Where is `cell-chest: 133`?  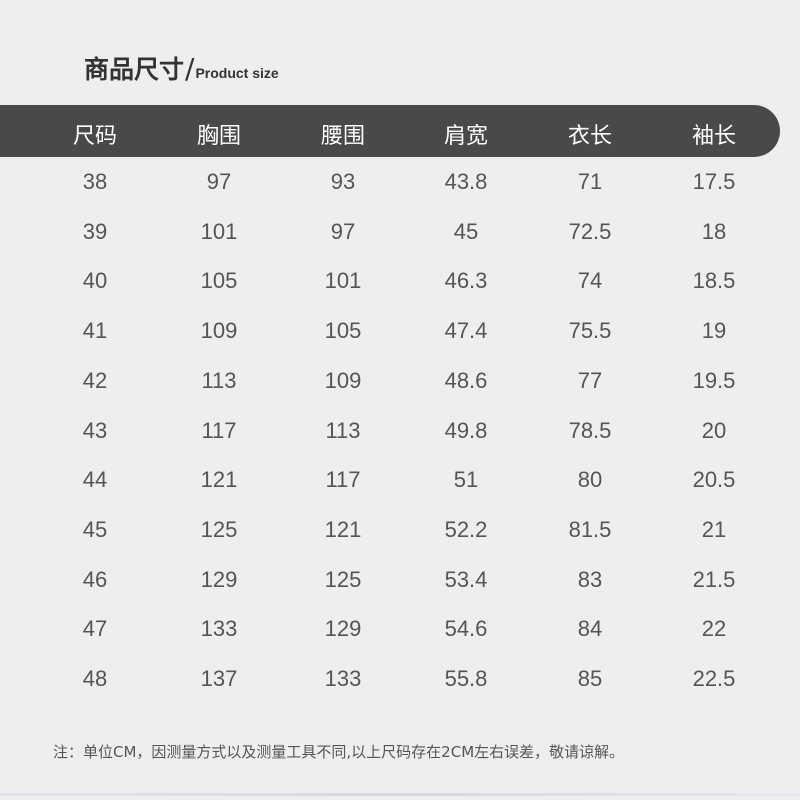 cell-chest: 133 is located at coordinates (219, 629).